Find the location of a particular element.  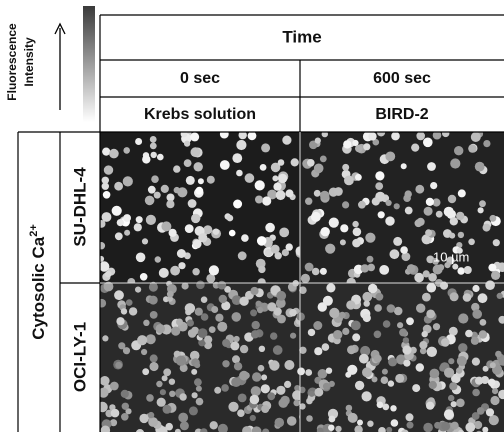

column-time: 600 sec is located at coordinates (402, 78).